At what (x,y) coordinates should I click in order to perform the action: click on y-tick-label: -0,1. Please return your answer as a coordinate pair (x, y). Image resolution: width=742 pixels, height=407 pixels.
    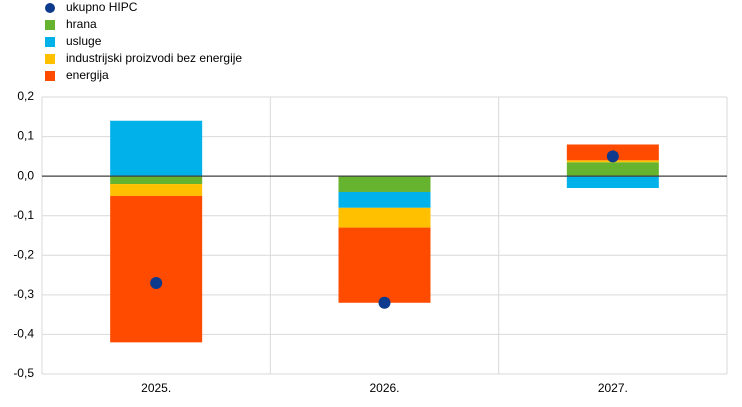
    Looking at the image, I should click on (23, 215).